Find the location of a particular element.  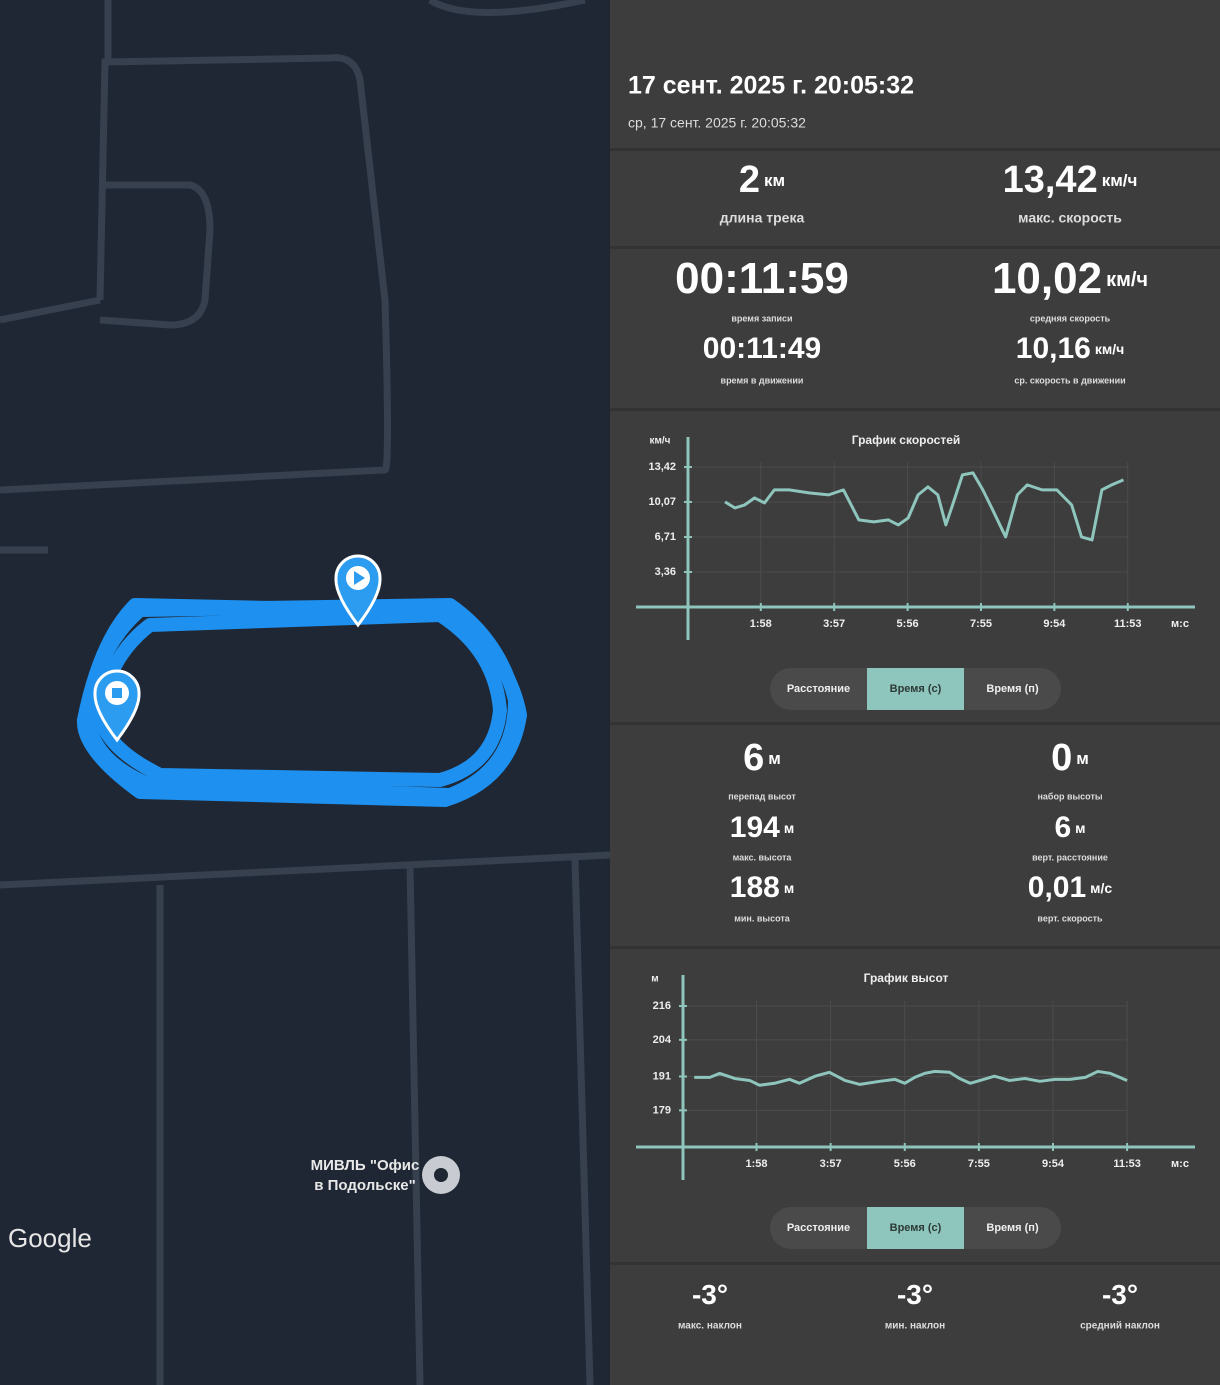

stat-number: 0 is located at coordinates (1061, 758).